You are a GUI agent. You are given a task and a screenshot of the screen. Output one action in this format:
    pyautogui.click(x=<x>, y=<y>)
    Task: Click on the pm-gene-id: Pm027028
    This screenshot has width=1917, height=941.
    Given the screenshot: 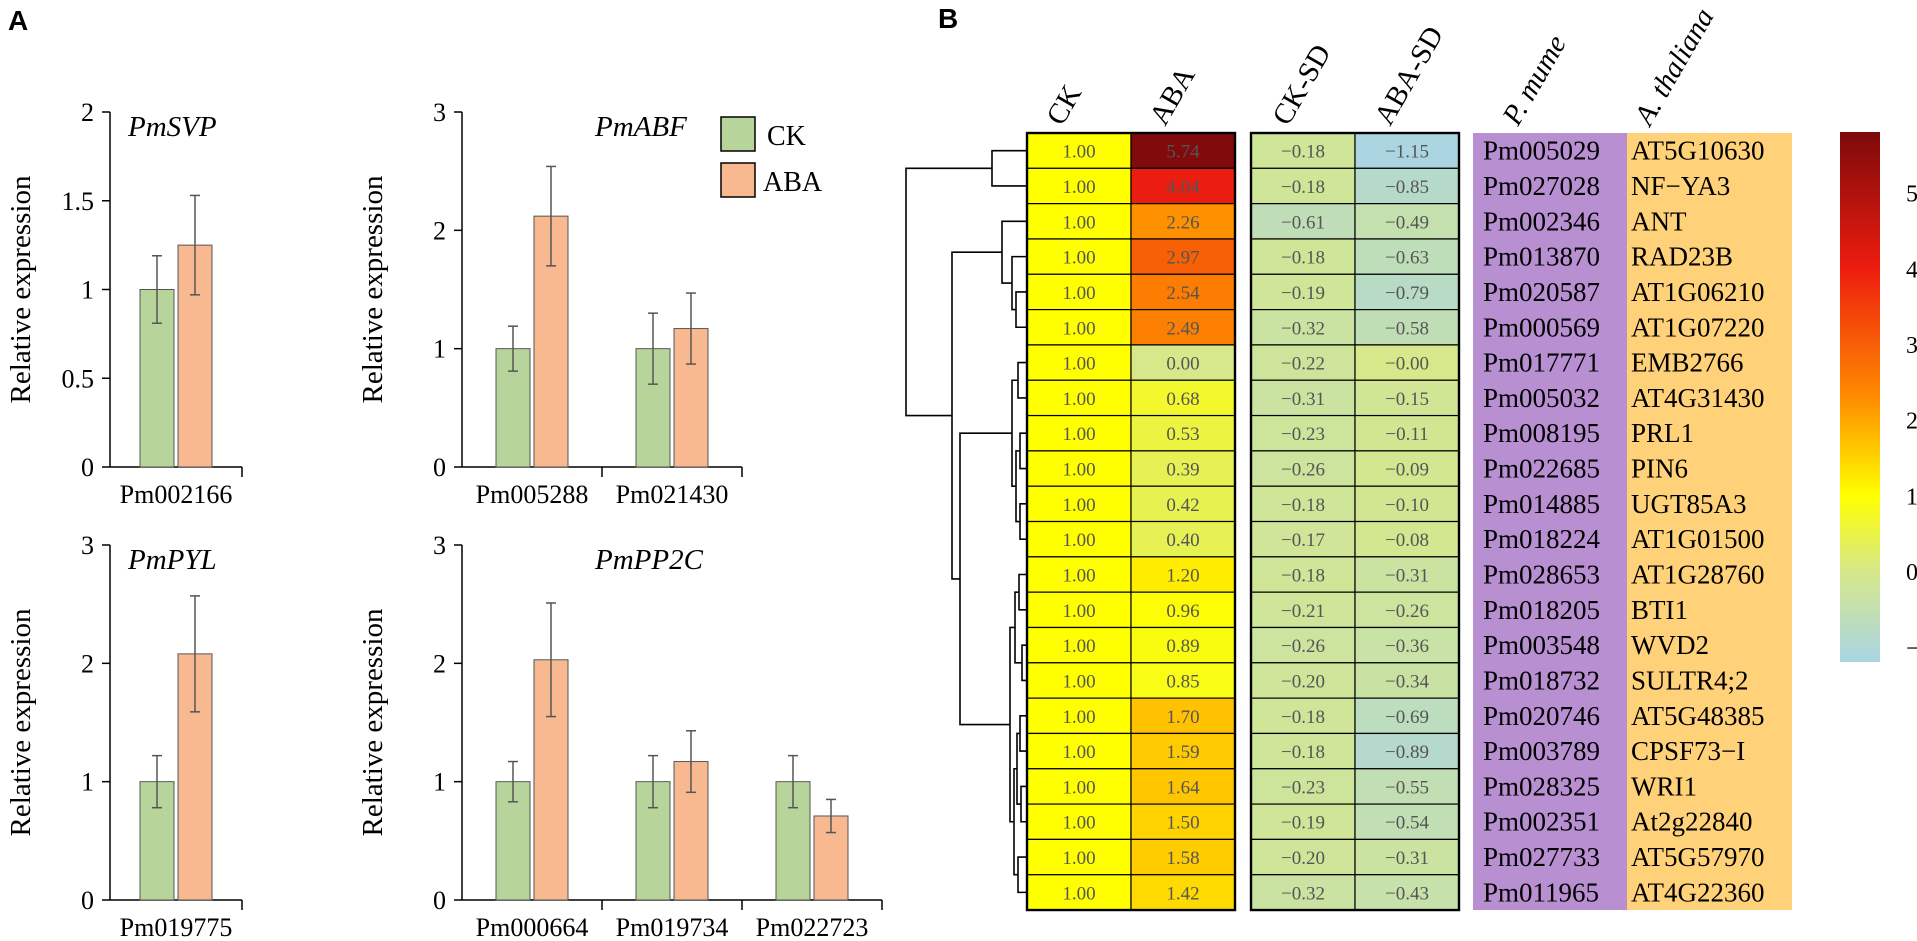 What is the action you would take?
    pyautogui.click(x=1541, y=186)
    